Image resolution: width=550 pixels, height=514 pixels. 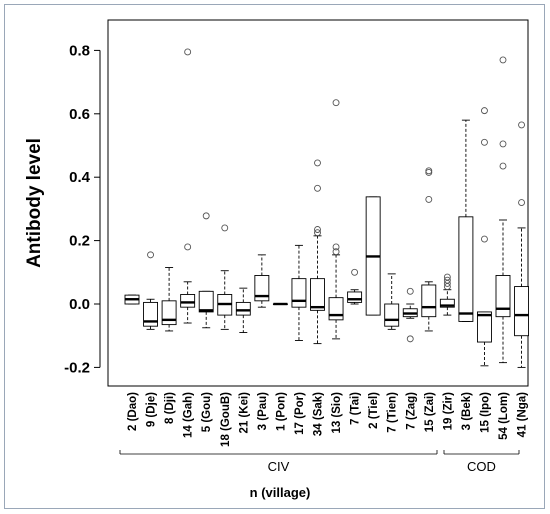 What do you see at coordinates (337, 413) in the screenshot?
I see `x-tick-label: 13 (Sio)` at bounding box center [337, 413].